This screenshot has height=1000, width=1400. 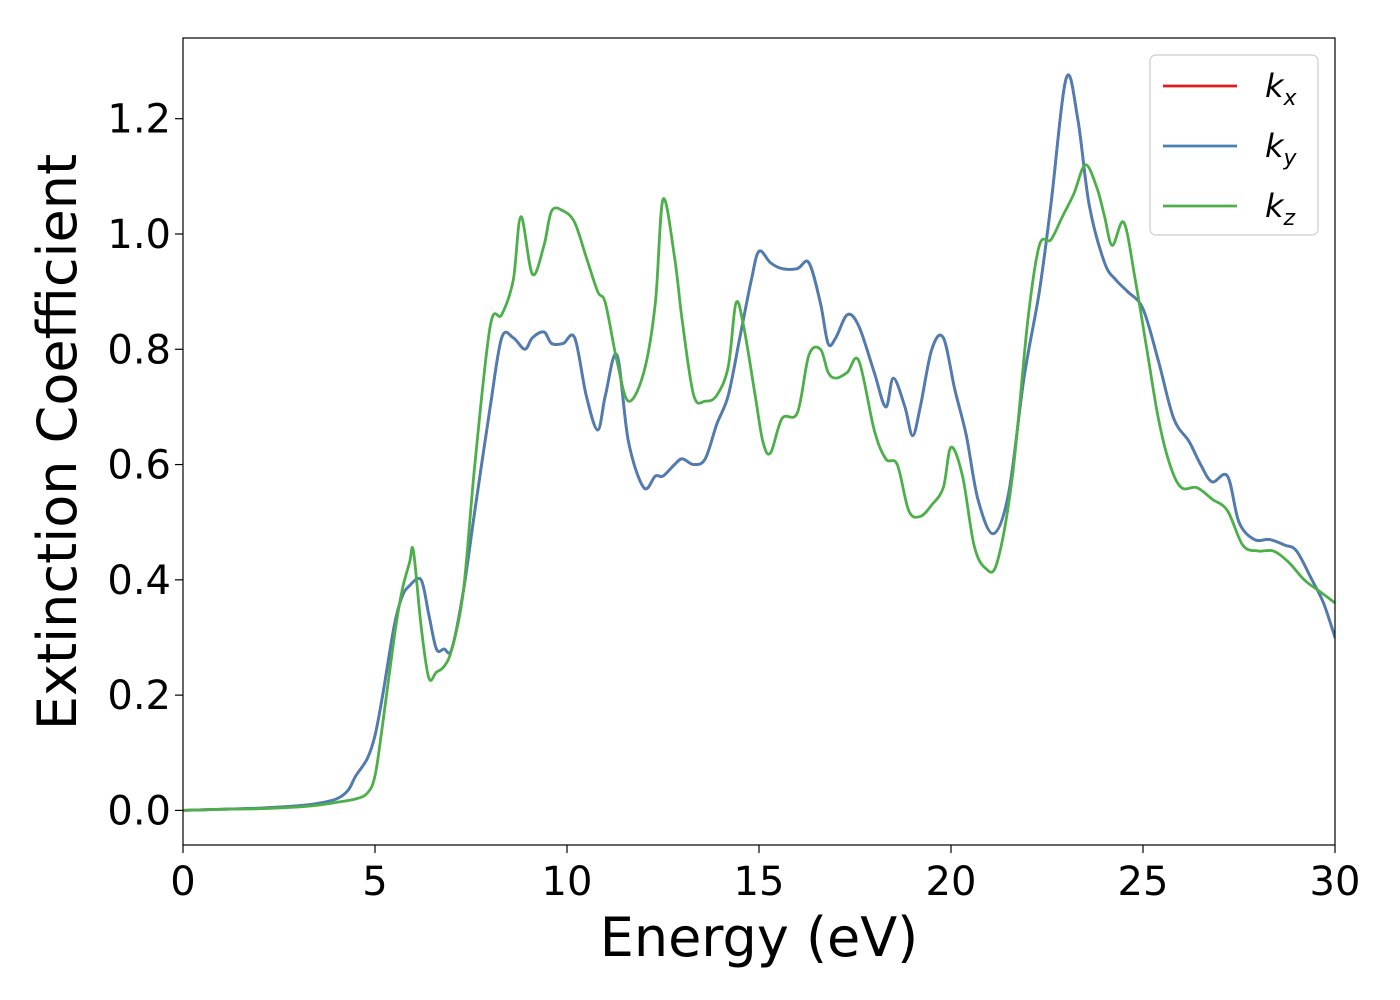 What do you see at coordinates (139, 811) in the screenshot?
I see `y-tick-label: 0.0` at bounding box center [139, 811].